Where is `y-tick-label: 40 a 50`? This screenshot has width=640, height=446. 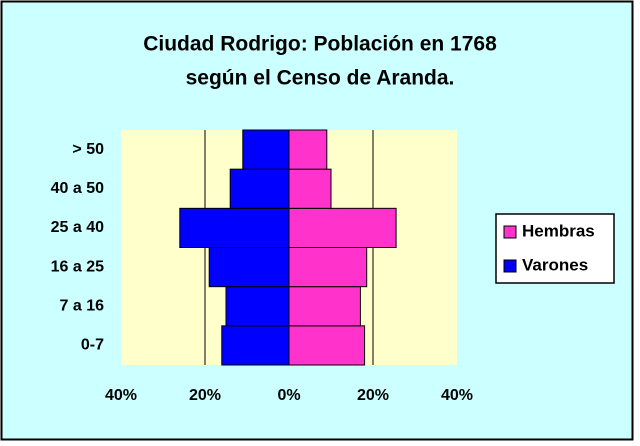
y-tick-label: 40 a 50 is located at coordinates (77, 188).